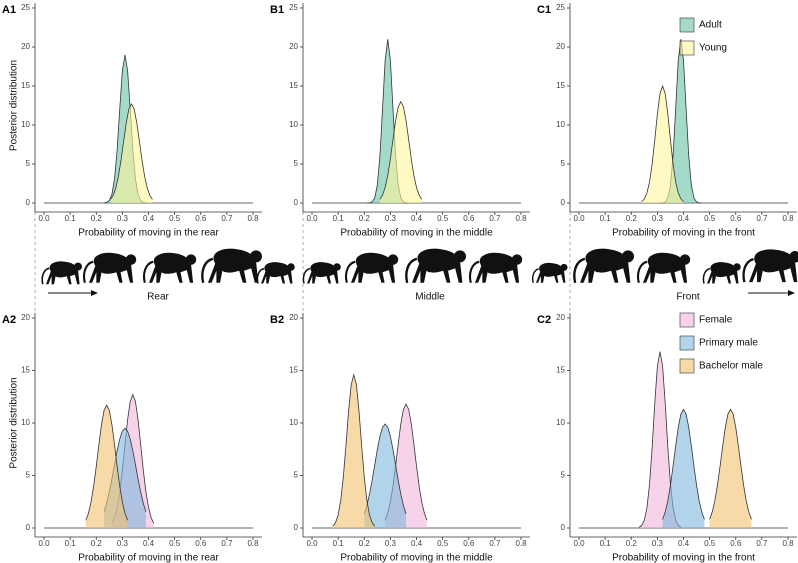  What do you see at coordinates (716, 320) in the screenshot?
I see `legend-label: Female` at bounding box center [716, 320].